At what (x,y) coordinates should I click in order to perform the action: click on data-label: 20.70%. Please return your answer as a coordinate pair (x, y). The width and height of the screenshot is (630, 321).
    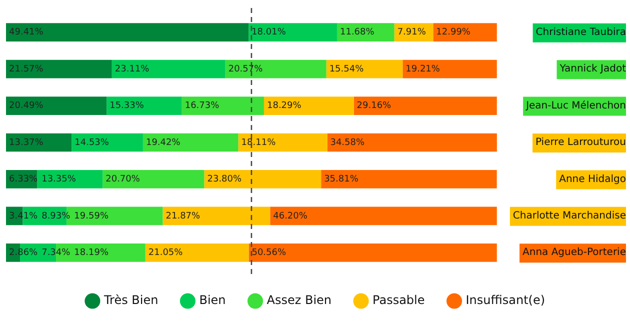
    Looking at the image, I should click on (123, 179).